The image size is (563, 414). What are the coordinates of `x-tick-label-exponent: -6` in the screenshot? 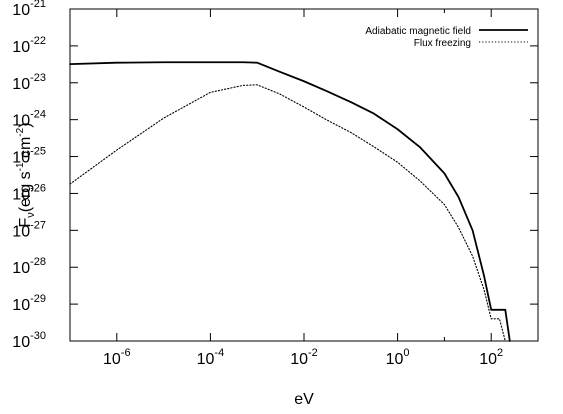 It's located at (126, 353).